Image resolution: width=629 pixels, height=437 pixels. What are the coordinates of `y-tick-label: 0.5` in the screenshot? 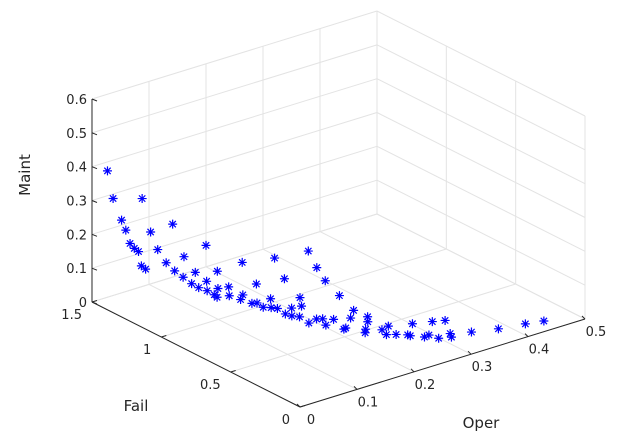 It's located at (210, 385).